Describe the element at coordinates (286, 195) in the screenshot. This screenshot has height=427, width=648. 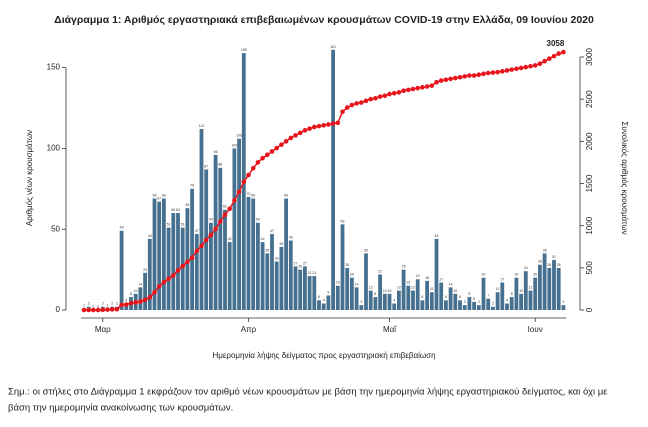
I see `bar-value-label: 69` at that location.